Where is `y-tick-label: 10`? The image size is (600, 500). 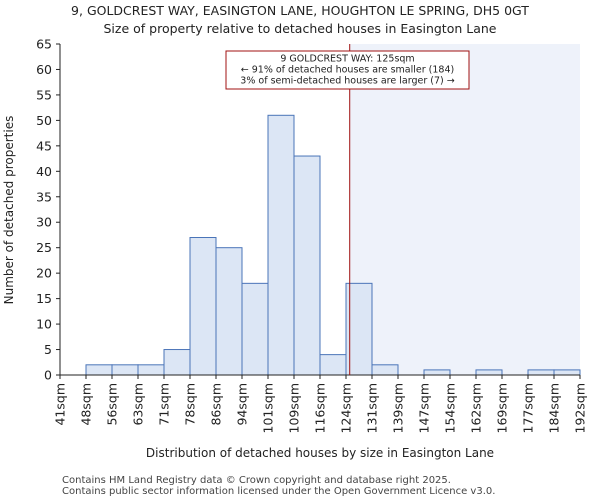
y-tick-label: 10 is located at coordinates (44, 324).